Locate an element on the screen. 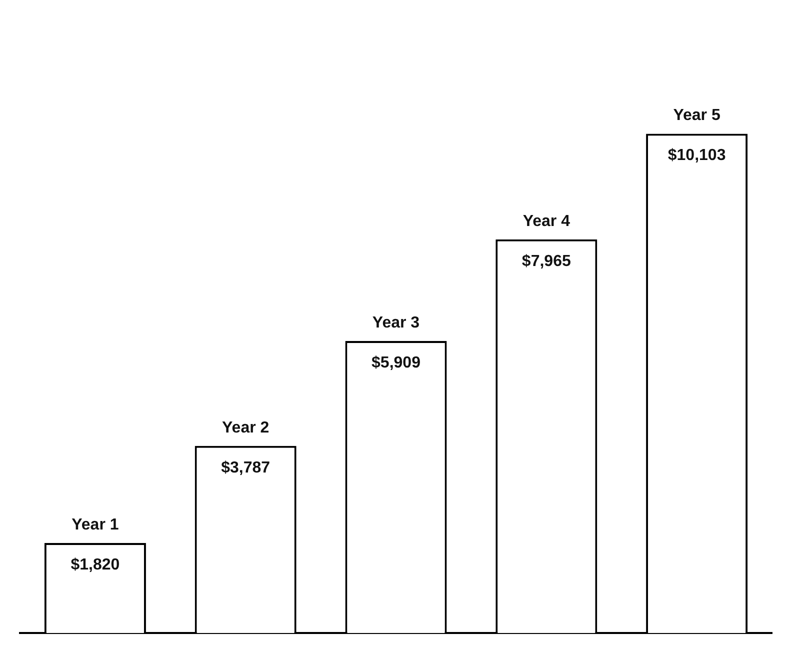  data-label: $5,909 is located at coordinates (396, 363).